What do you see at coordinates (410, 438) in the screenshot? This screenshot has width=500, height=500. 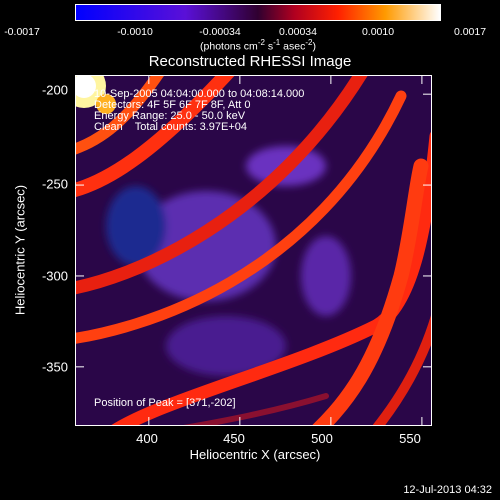 I see `x-tick-label: 550` at bounding box center [410, 438].